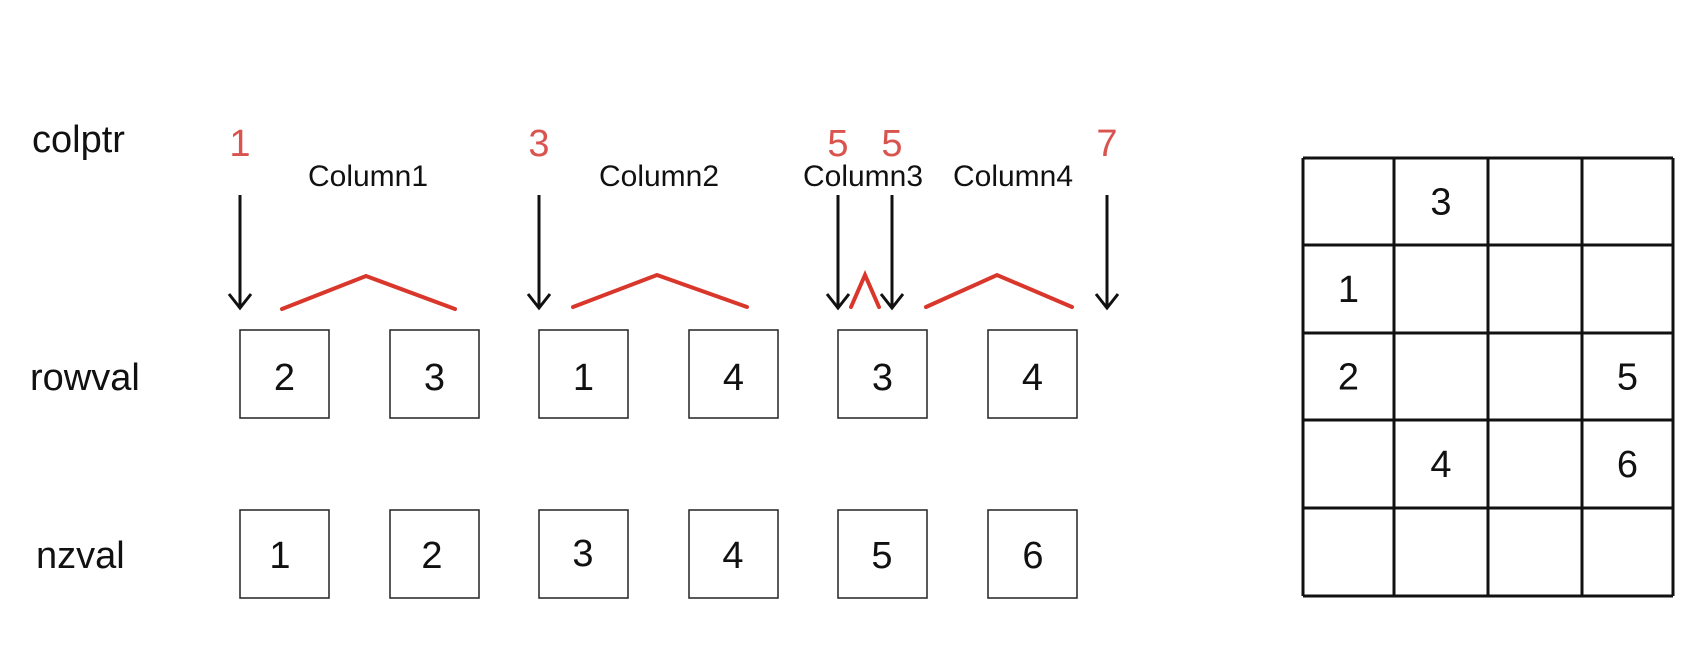 This screenshot has height=660, width=1702. What do you see at coordinates (1440, 203) in the screenshot?
I see `matrix-cell-r1-c2: 3` at bounding box center [1440, 203].